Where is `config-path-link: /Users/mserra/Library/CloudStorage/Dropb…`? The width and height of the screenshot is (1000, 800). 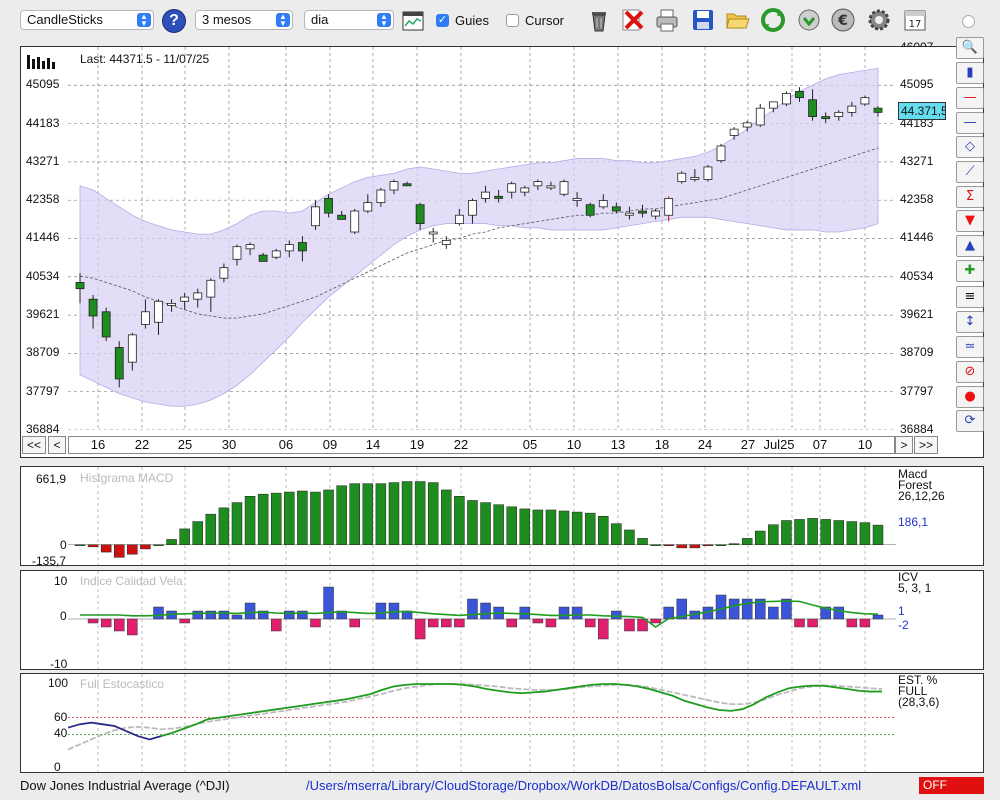 config-path-link: /Users/mserra/Library/CloudStorage/Dropb… is located at coordinates (584, 785).